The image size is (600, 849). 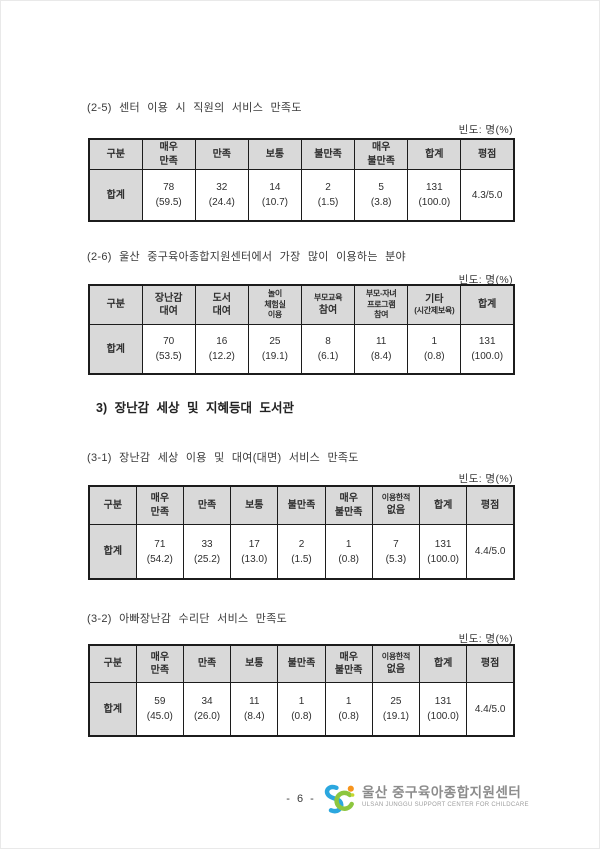 What do you see at coordinates (168, 195) in the screenshot?
I see `data-cell: 78 (59.5)` at bounding box center [168, 195].